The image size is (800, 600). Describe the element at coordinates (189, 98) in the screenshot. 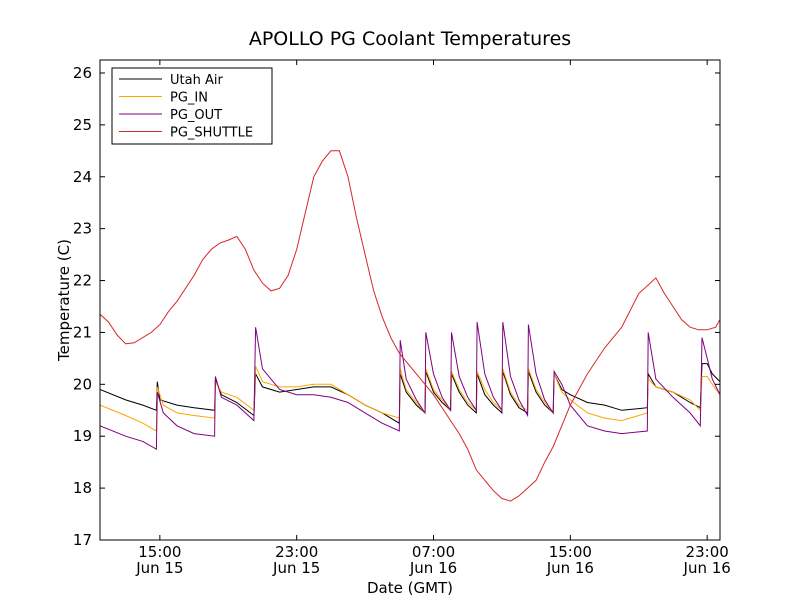

I see `legend-label: PG_IN` at that location.